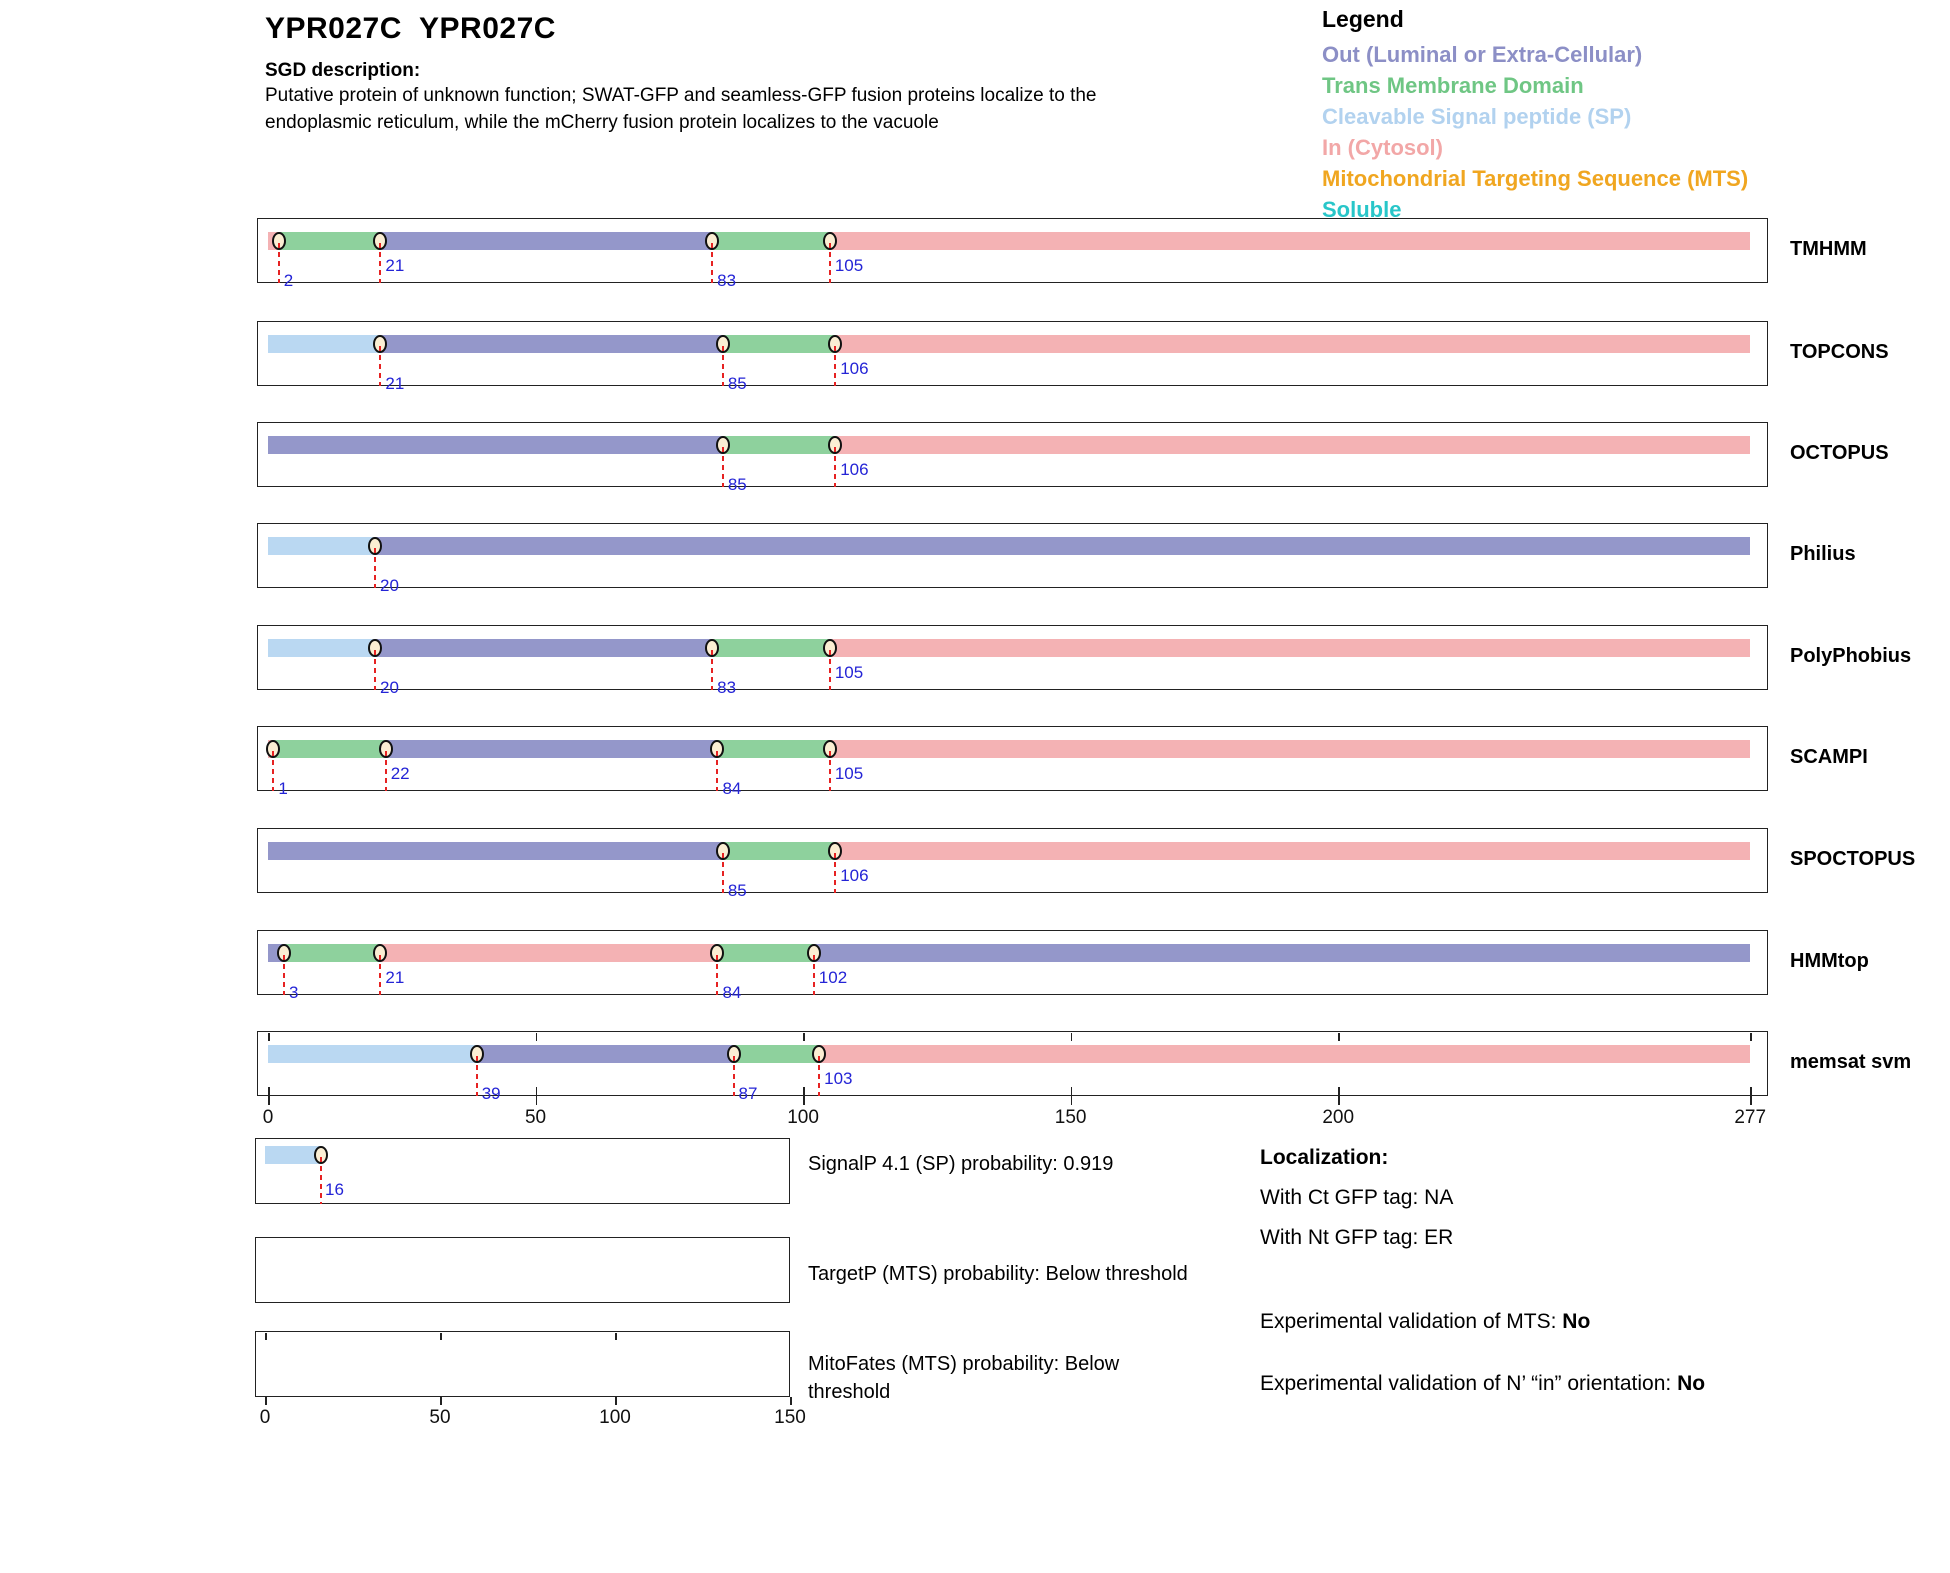 Image resolution: width=1950 pixels, height=1573 pixels. Describe the element at coordinates (522, 1171) in the screenshot. I see `subplot-box-SignalP` at that location.